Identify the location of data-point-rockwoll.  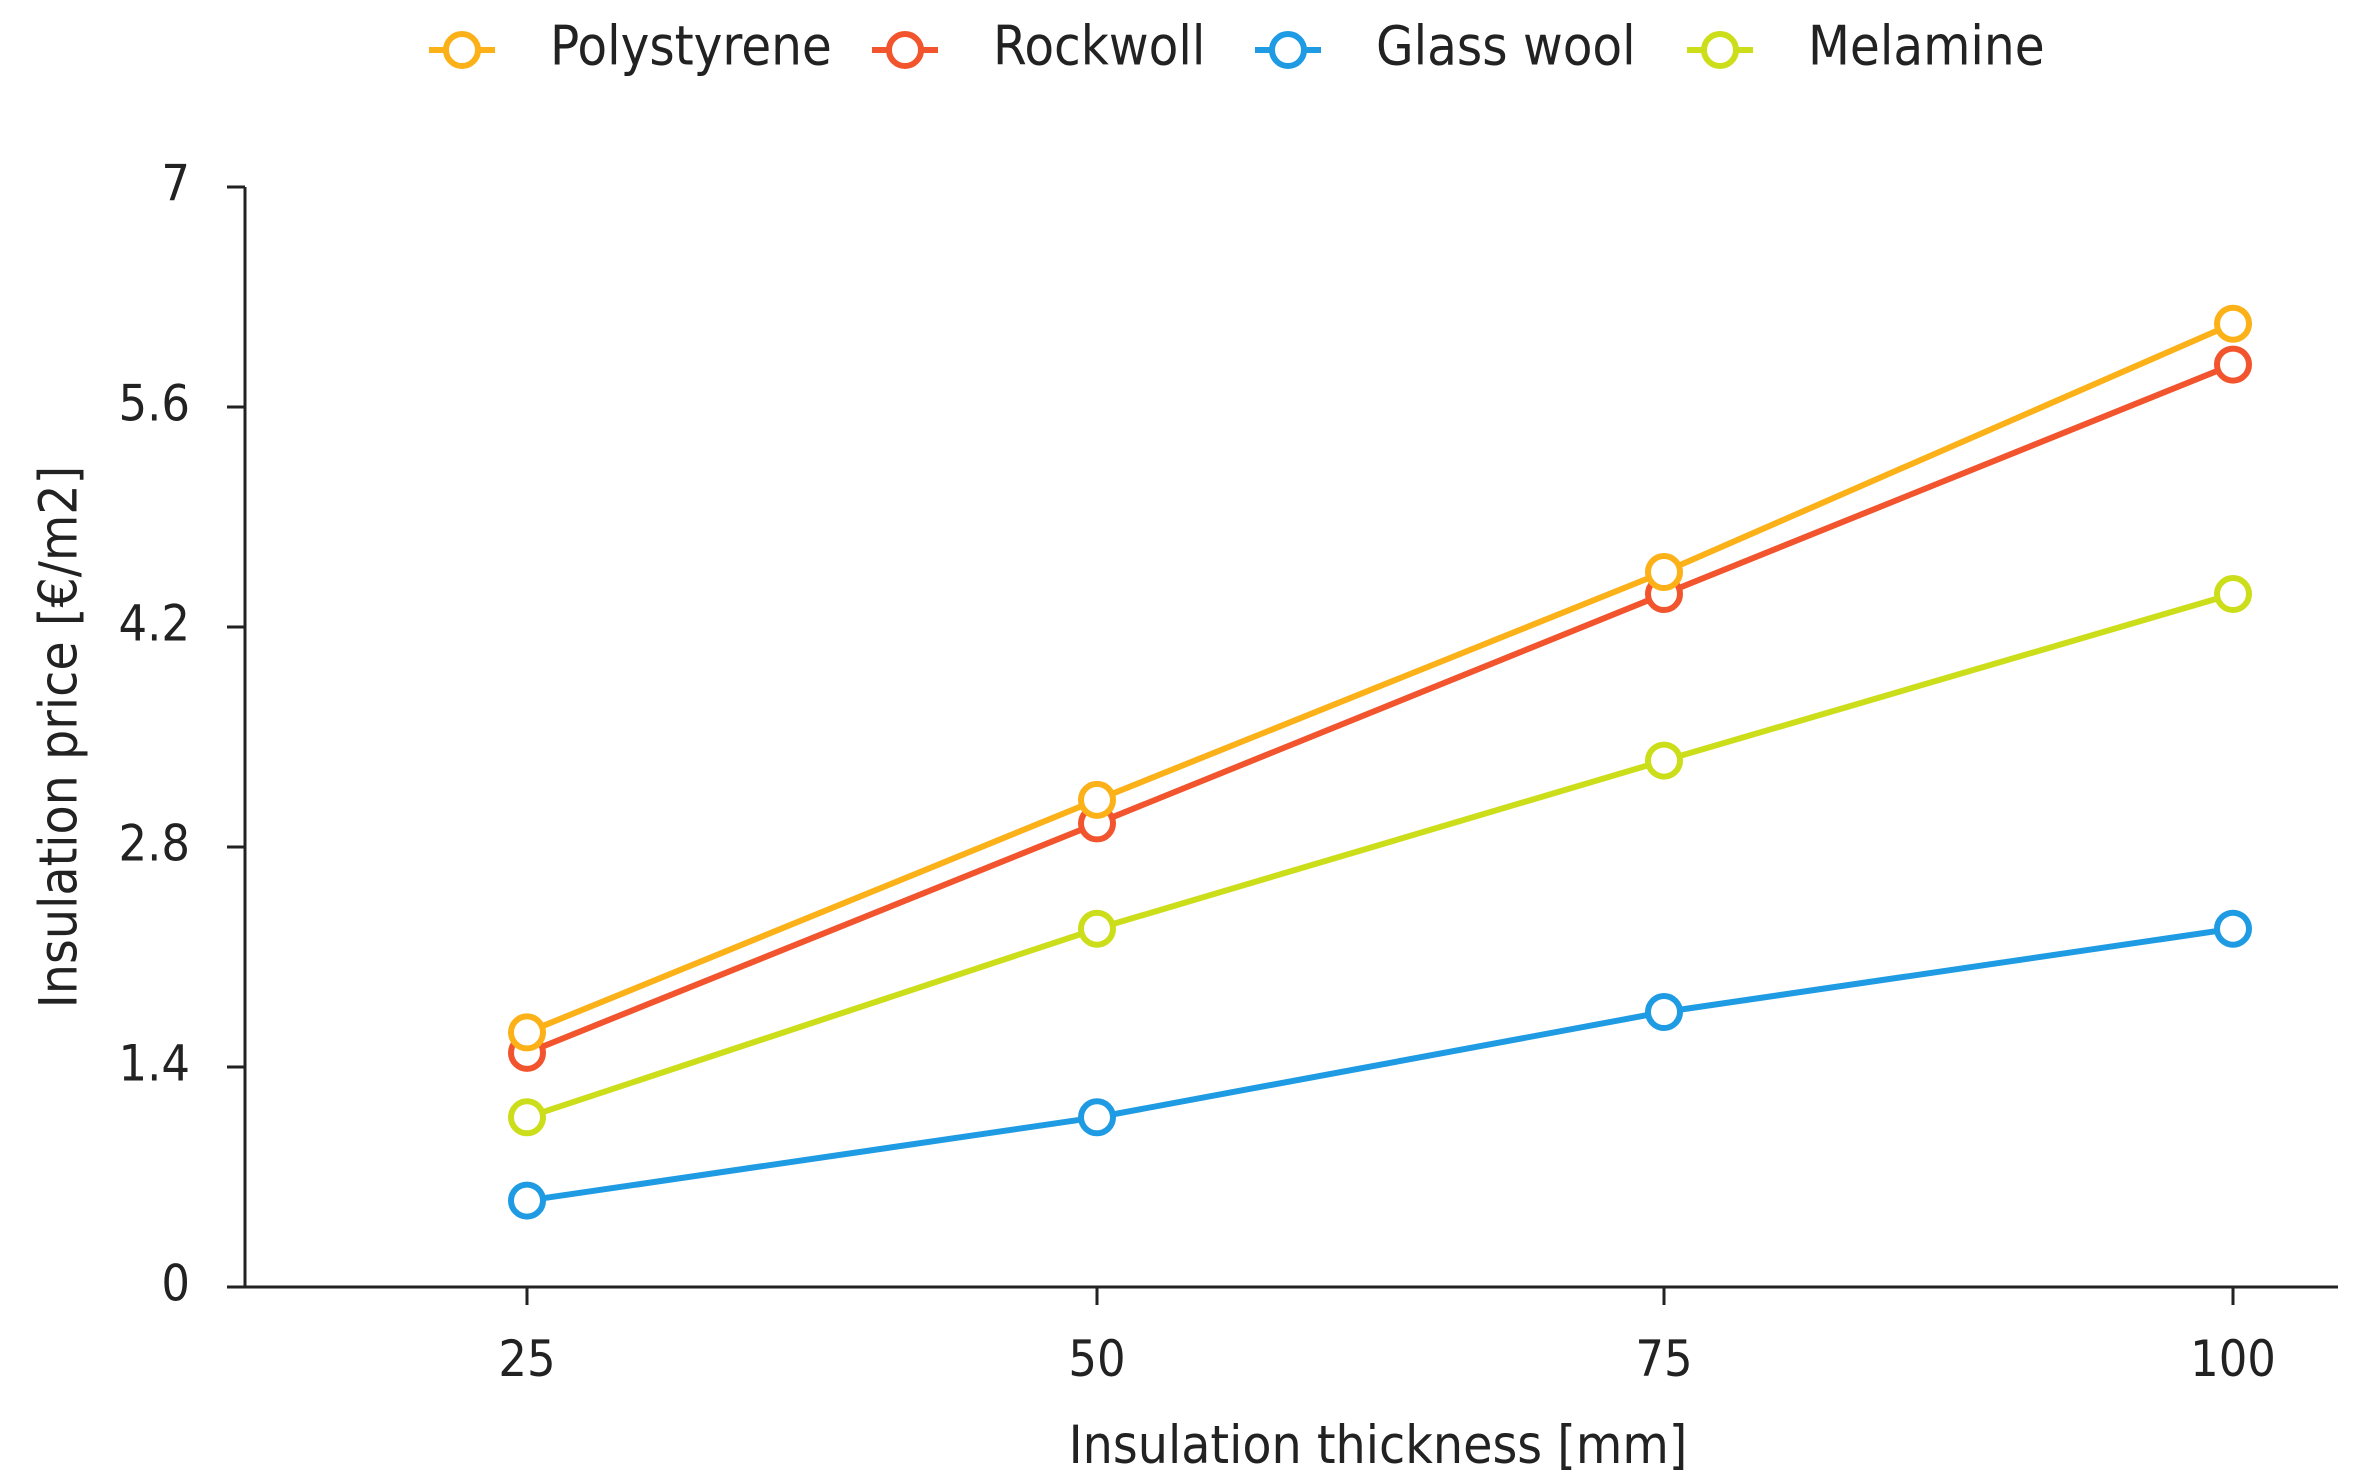
(2233, 364).